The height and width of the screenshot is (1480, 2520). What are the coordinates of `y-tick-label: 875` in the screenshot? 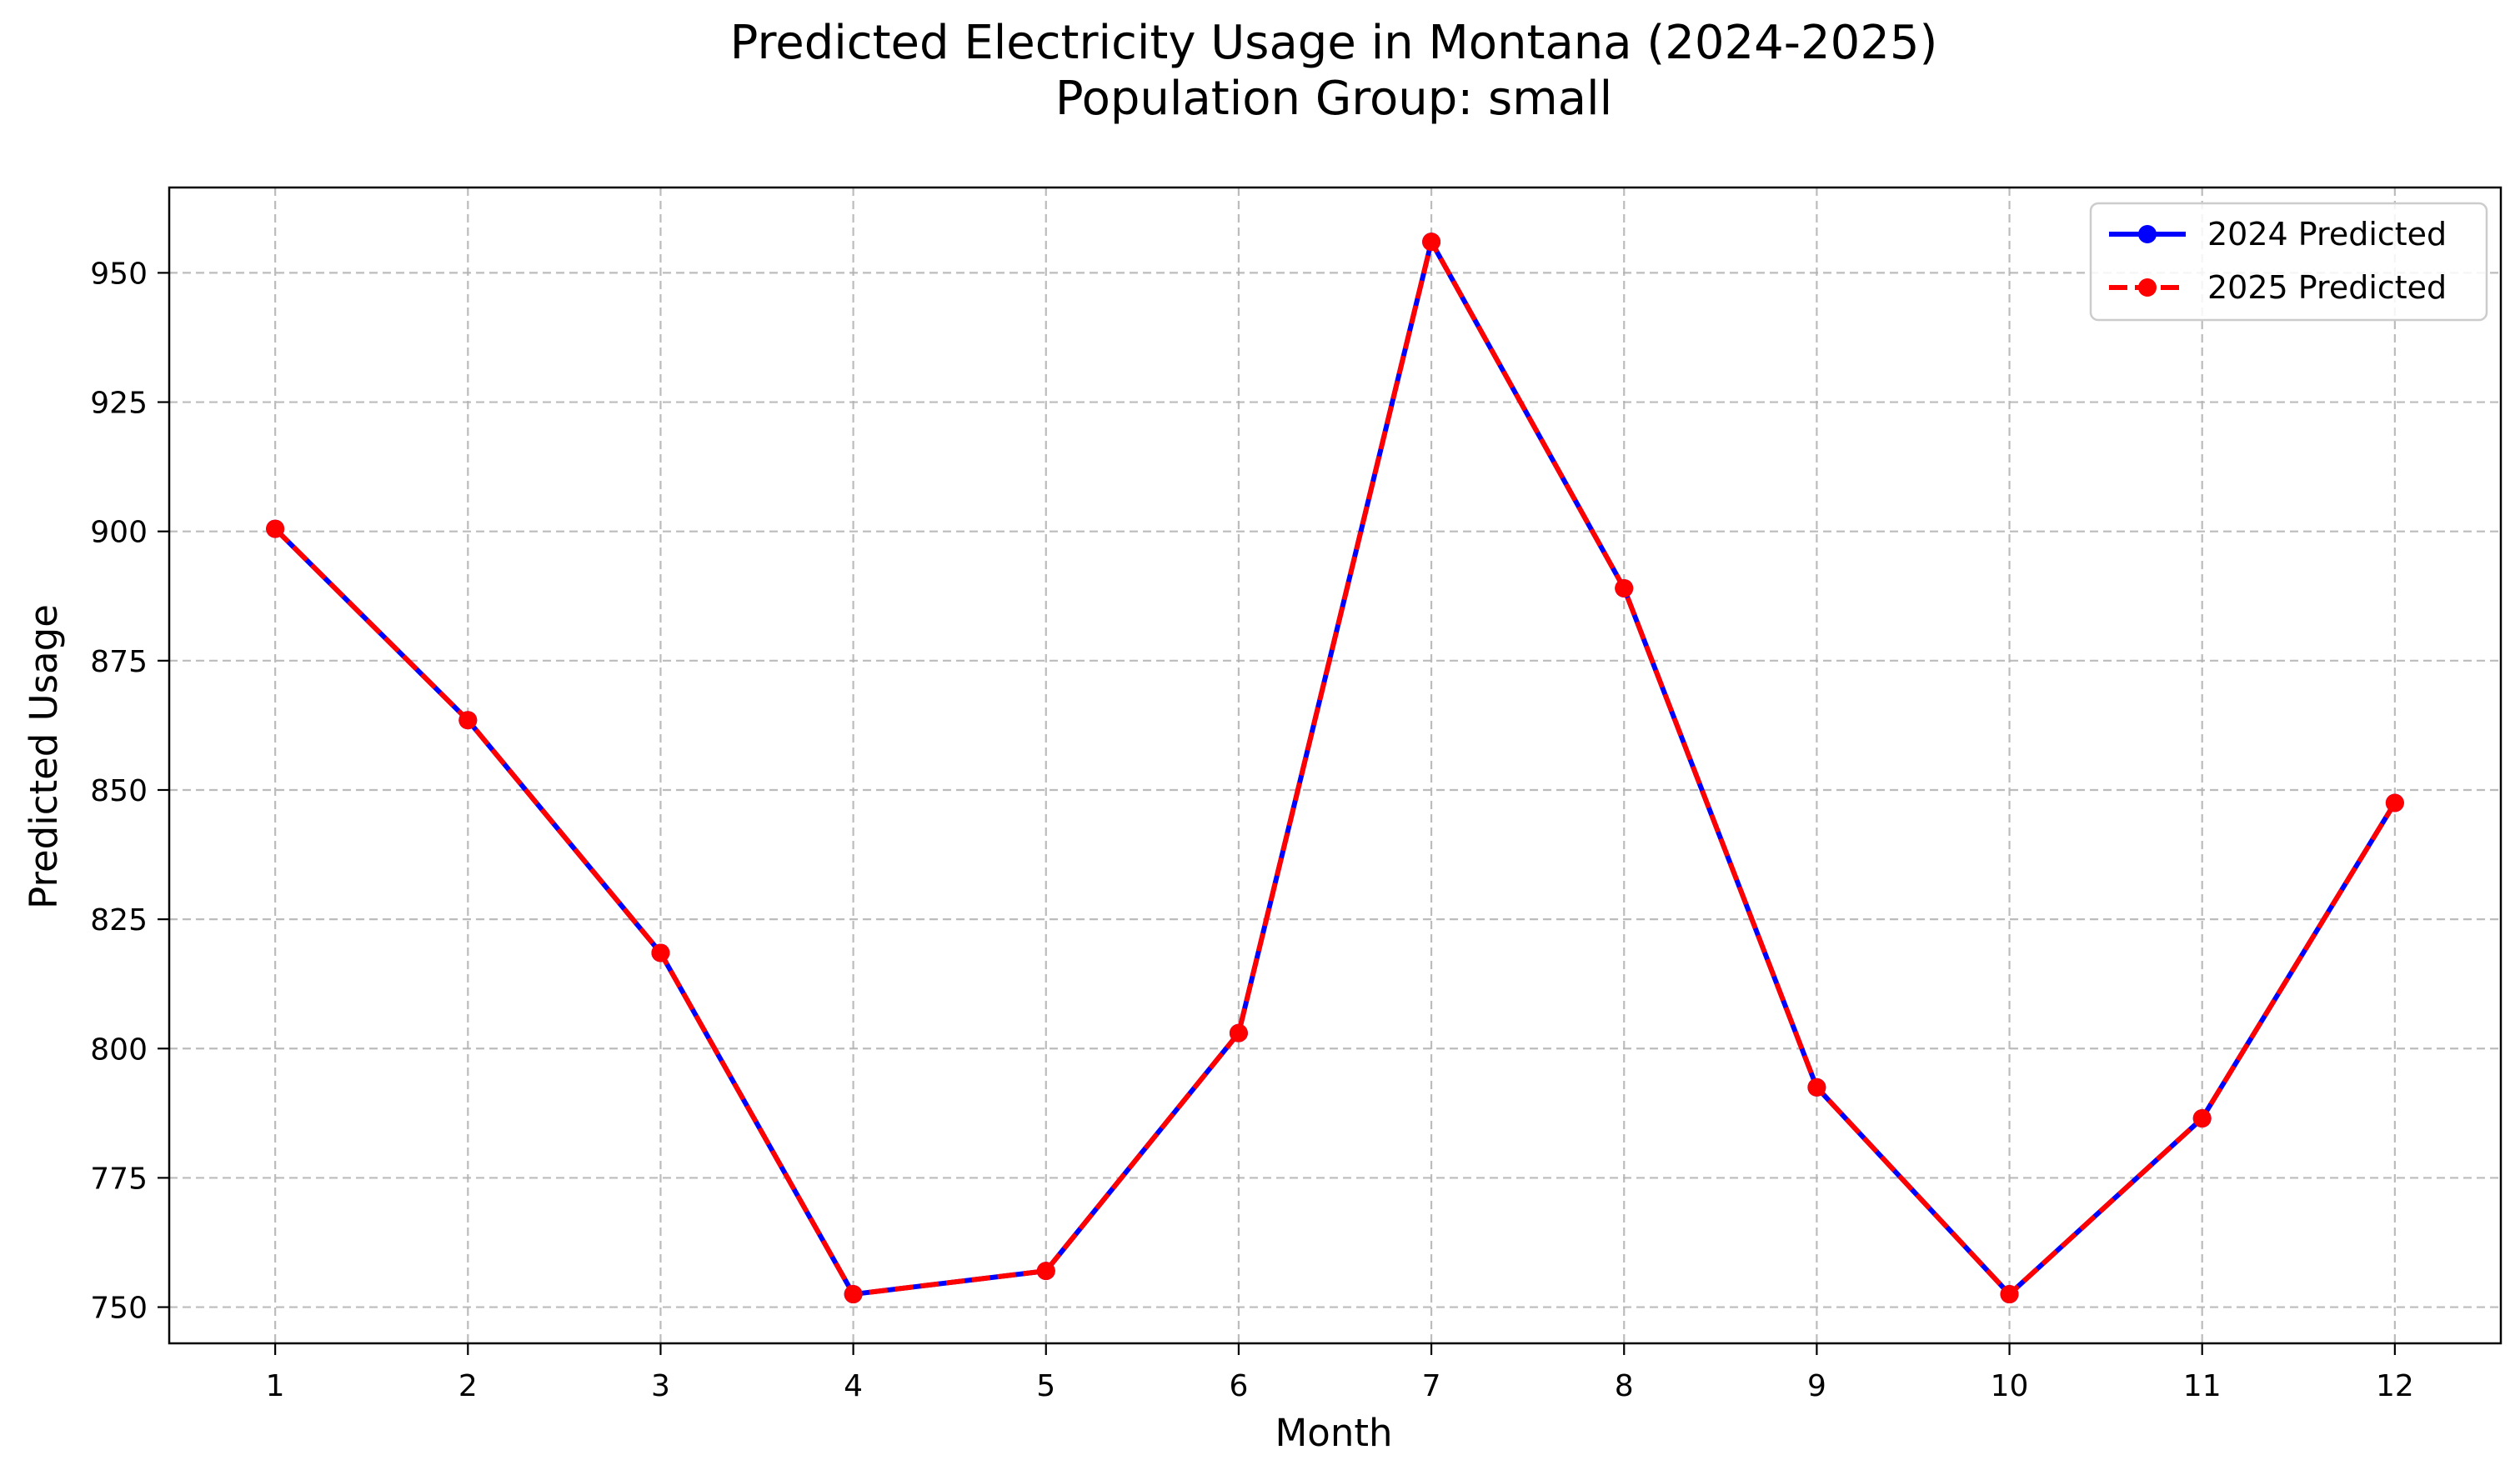 It's located at (119, 662).